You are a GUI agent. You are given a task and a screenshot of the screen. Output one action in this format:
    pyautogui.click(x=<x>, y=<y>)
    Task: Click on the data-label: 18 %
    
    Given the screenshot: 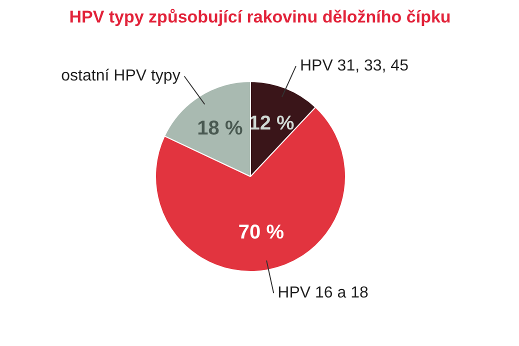 What is the action you would take?
    pyautogui.click(x=220, y=128)
    